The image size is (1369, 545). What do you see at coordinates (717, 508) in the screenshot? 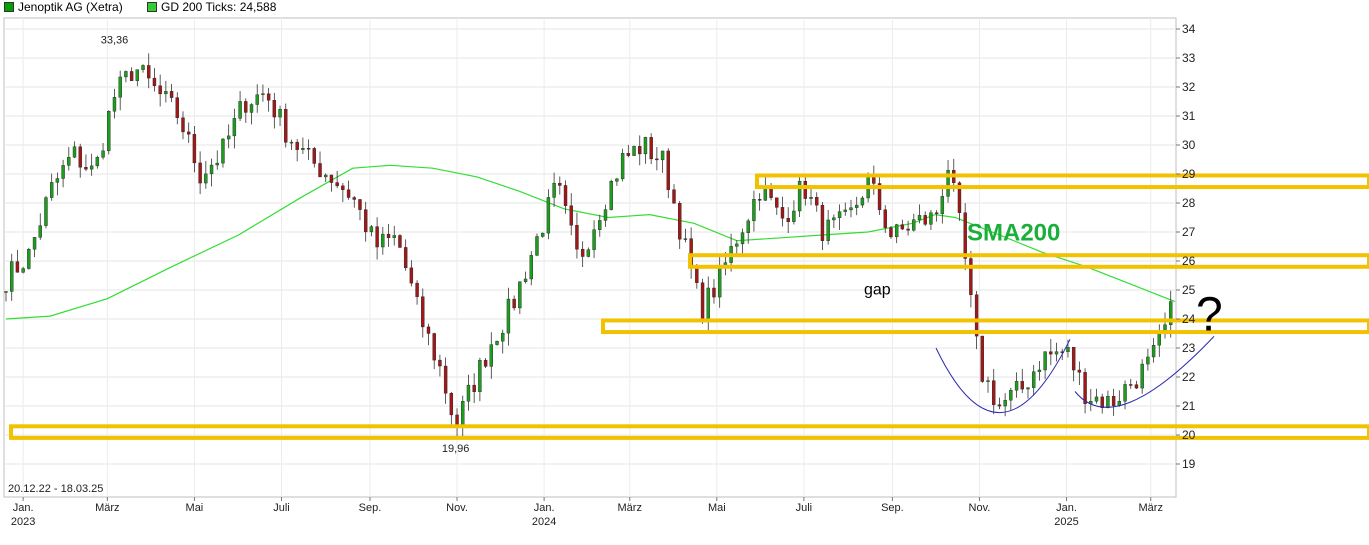
I see `x-tick-label: Mai` at bounding box center [717, 508].